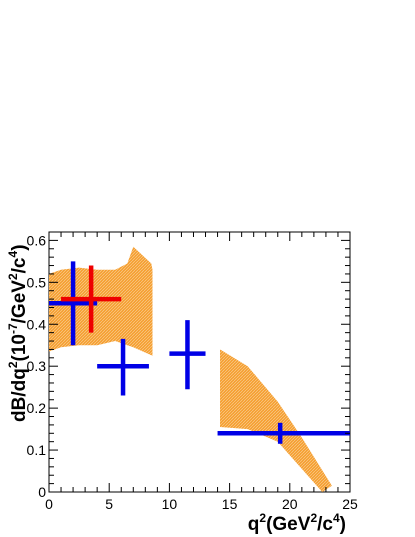 The height and width of the screenshot is (537, 415). Describe the element at coordinates (262, 518) in the screenshot. I see `x-title-sup1: 2` at that location.